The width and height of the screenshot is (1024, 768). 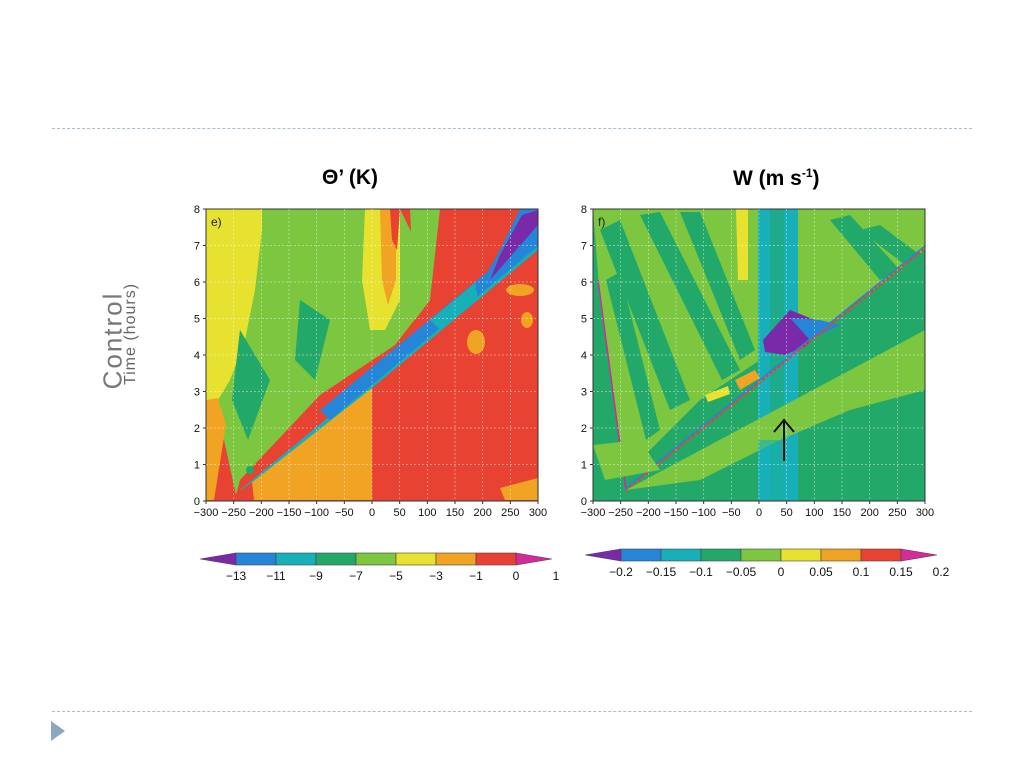 I want to click on colorbar-label: −0.15, so click(x=661, y=572).